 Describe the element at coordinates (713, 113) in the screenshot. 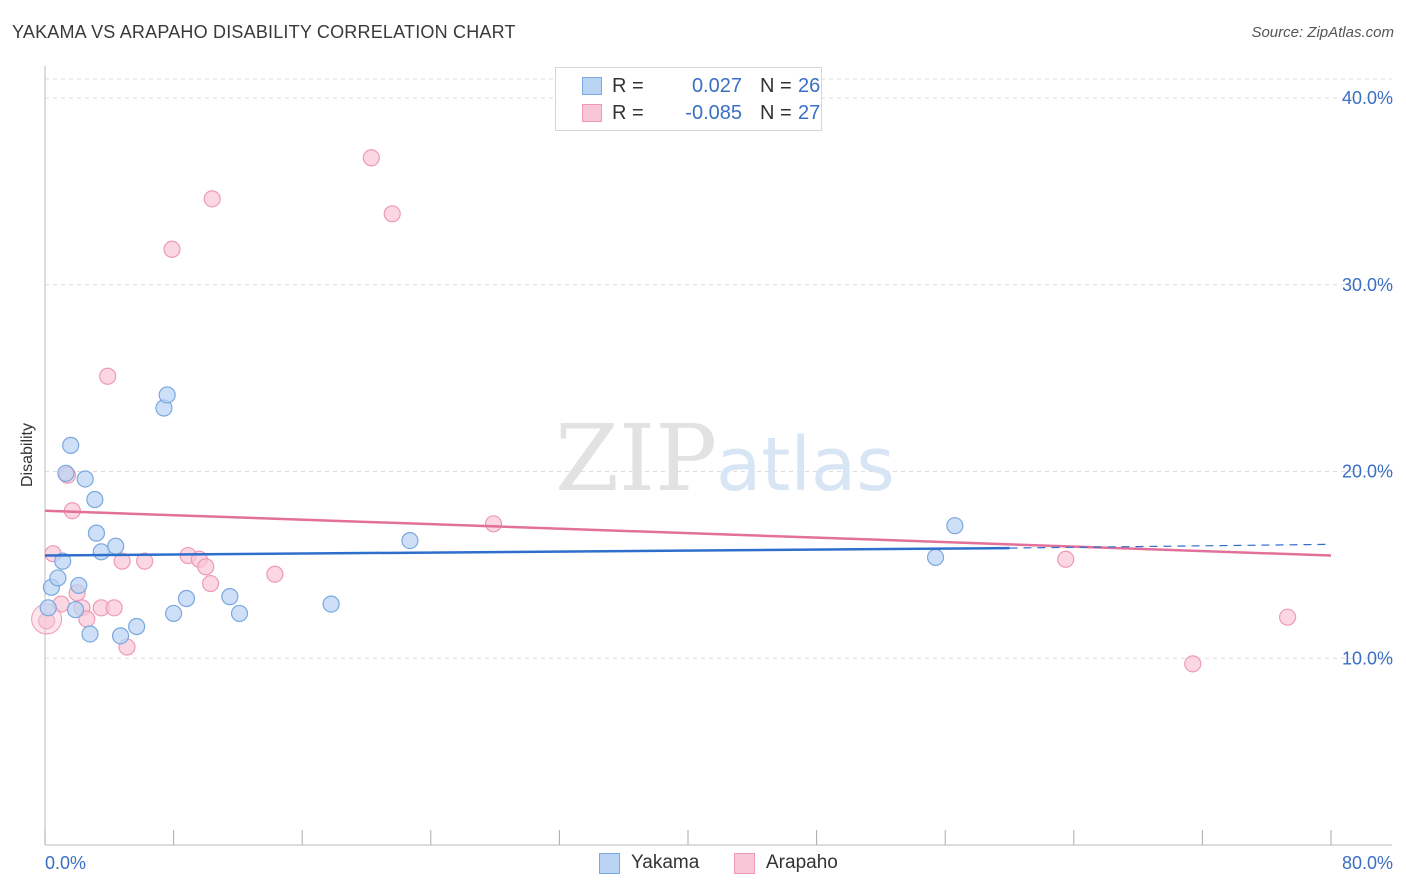

I see `r-value: -0.085` at that location.